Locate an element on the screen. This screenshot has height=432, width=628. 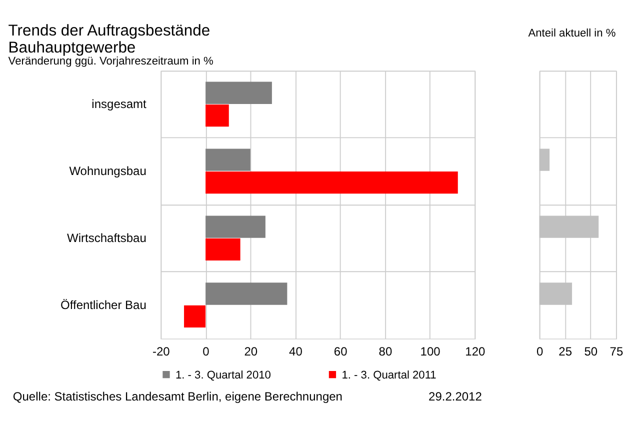
x-tick-label: 80 is located at coordinates (385, 351).